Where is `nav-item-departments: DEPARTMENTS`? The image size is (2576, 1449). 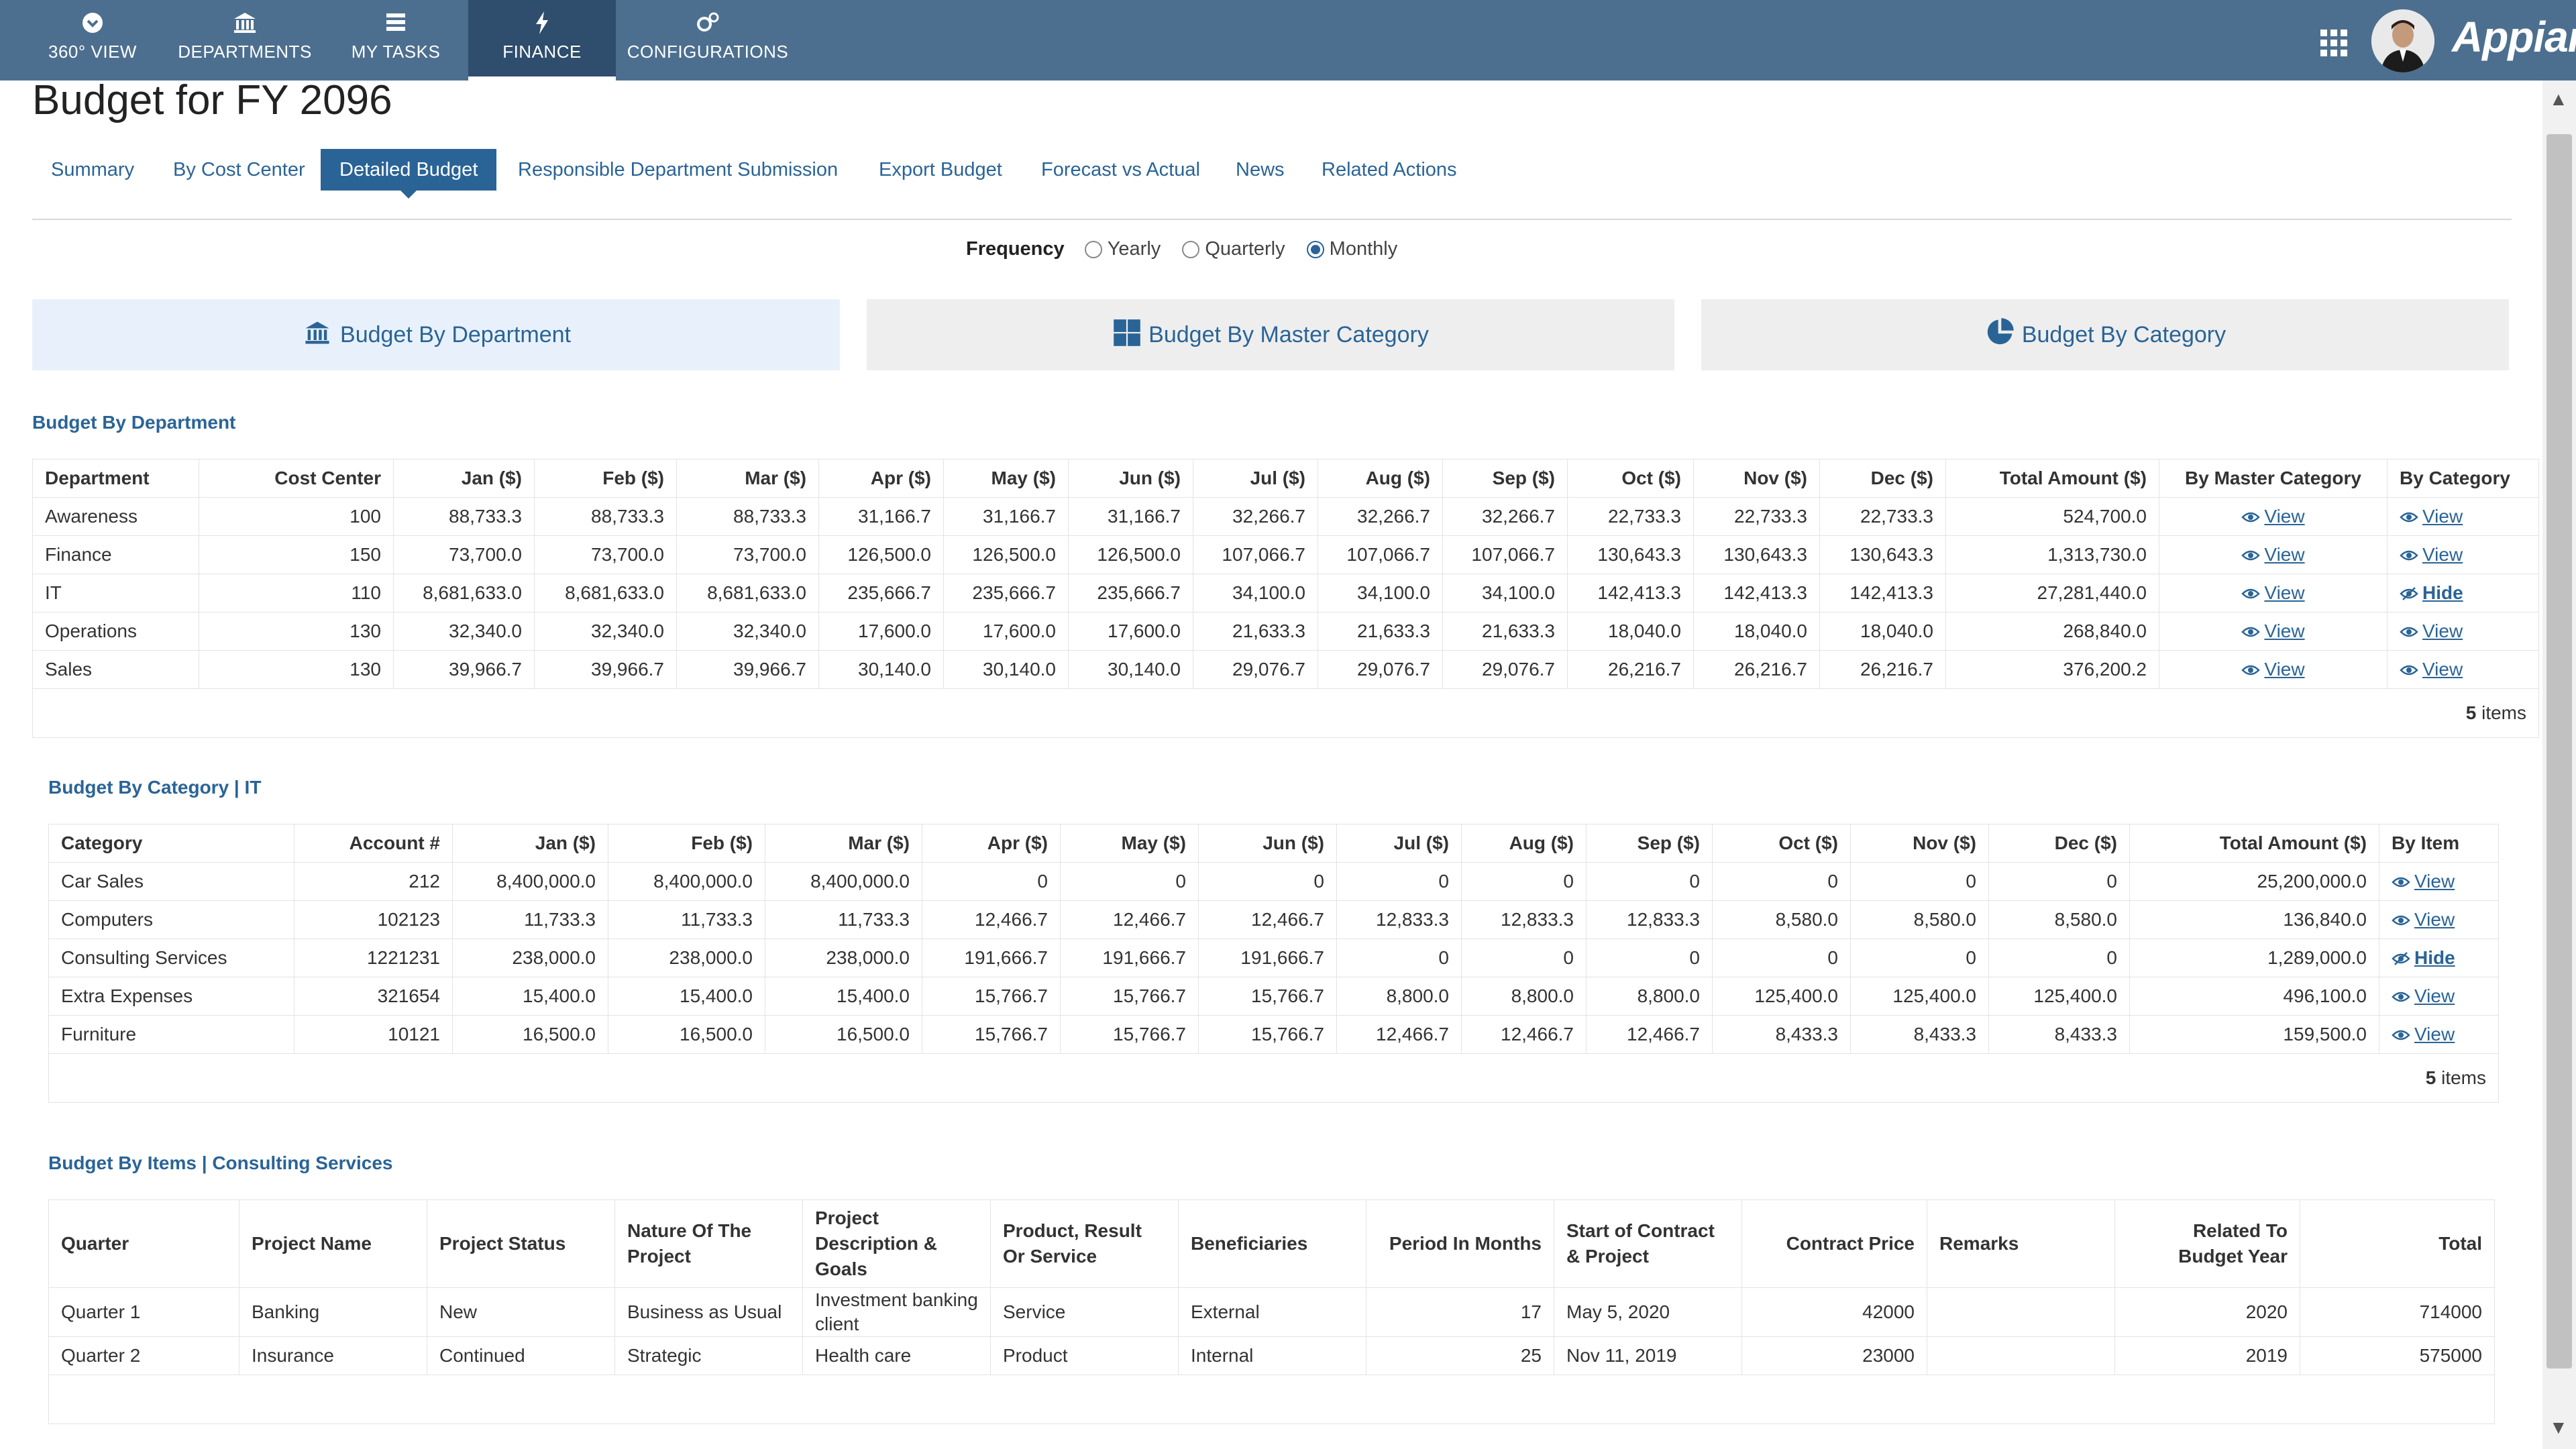 nav-item-departments: DEPARTMENTS is located at coordinates (244, 40).